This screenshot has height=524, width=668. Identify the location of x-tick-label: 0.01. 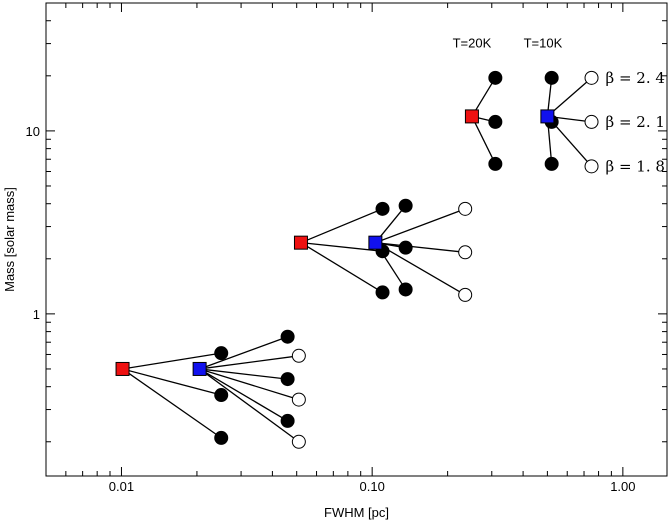
(121, 486).